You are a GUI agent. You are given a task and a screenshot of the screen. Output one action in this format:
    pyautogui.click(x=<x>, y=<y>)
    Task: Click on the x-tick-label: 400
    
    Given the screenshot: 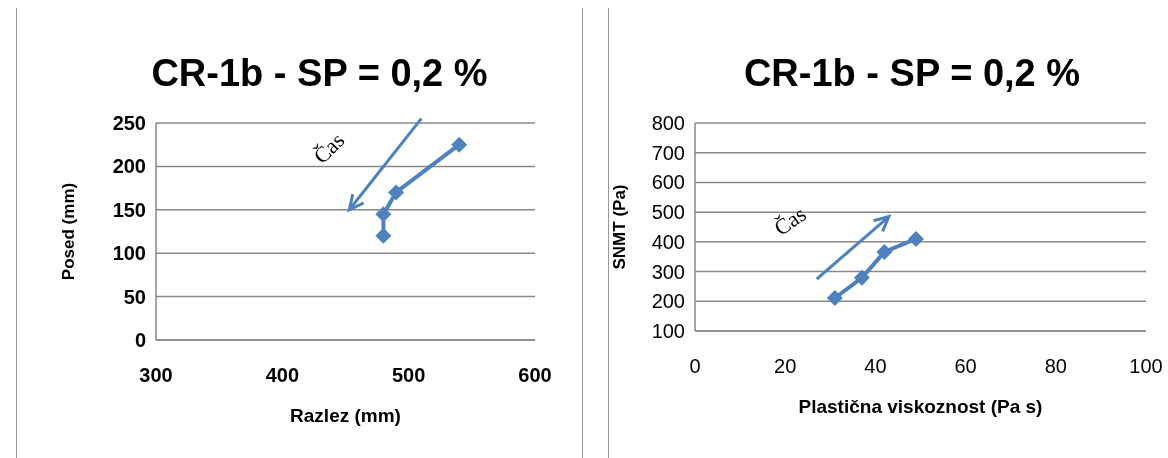 What is the action you would take?
    pyautogui.click(x=282, y=375)
    